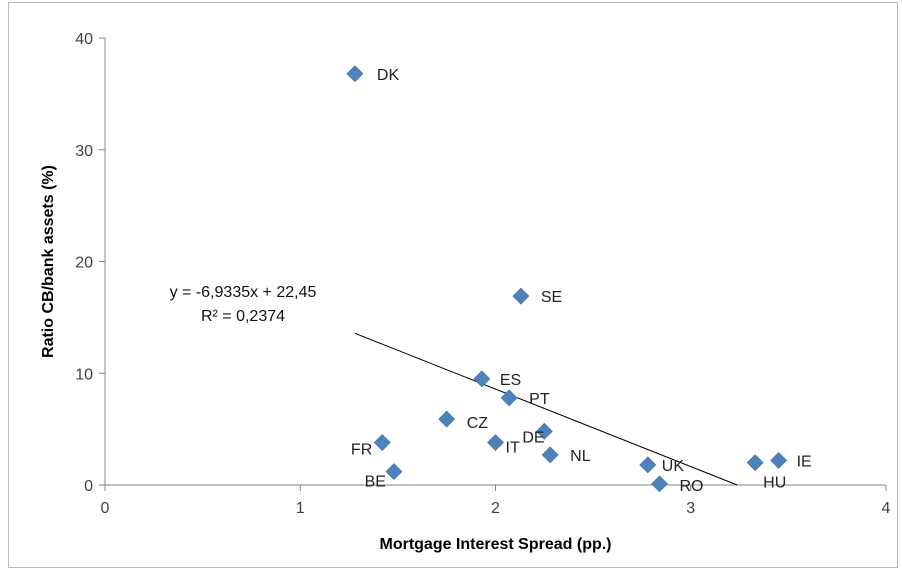  I want to click on x-tick-label: 4, so click(886, 508).